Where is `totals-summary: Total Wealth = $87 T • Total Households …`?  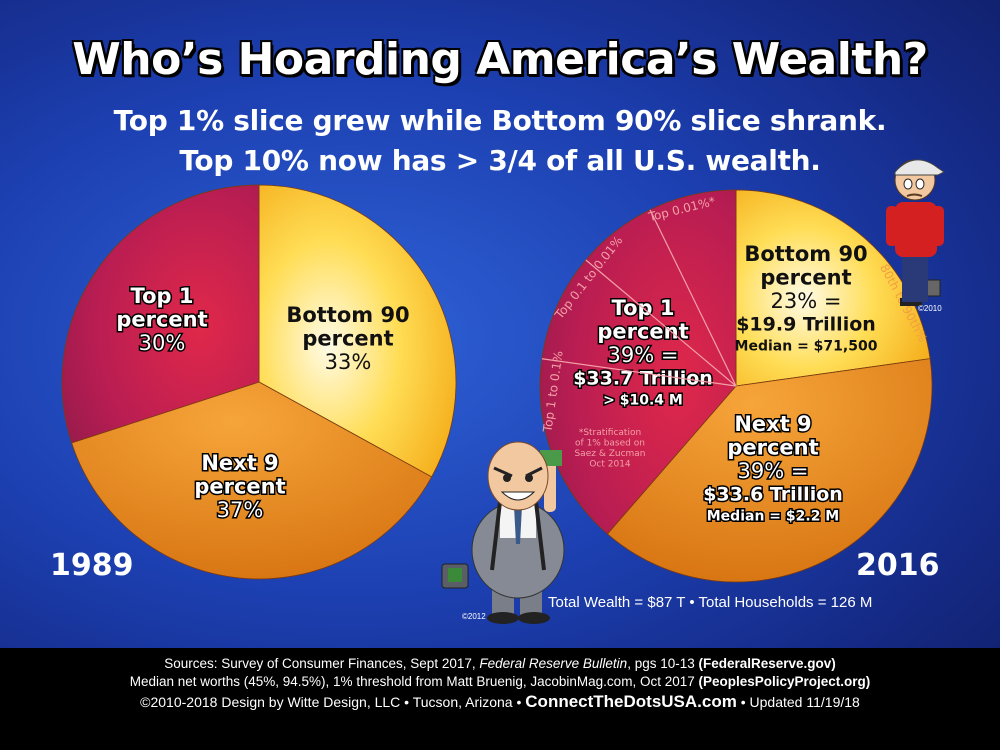
totals-summary: Total Wealth = $87 T • Total Households … is located at coordinates (710, 602).